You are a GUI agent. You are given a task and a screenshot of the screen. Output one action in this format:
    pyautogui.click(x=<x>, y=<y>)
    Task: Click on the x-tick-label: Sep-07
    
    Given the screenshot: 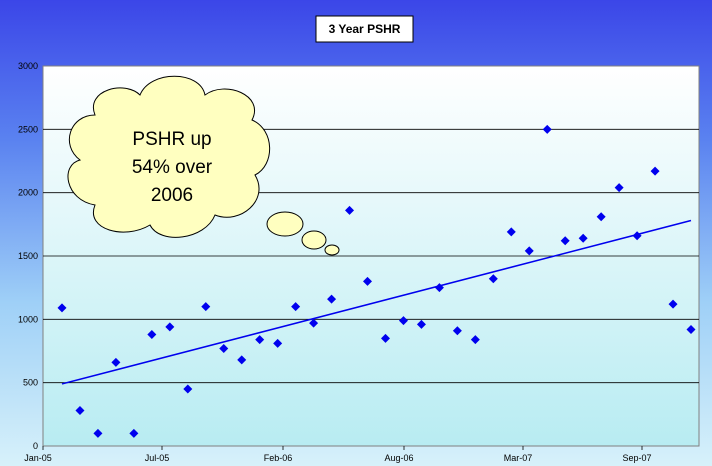 What is the action you would take?
    pyautogui.click(x=636, y=458)
    